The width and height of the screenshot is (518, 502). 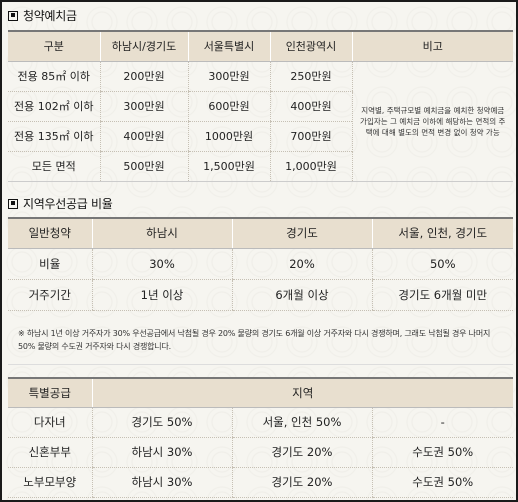 I want to click on table-cell: 노부모부양, so click(x=50, y=482).